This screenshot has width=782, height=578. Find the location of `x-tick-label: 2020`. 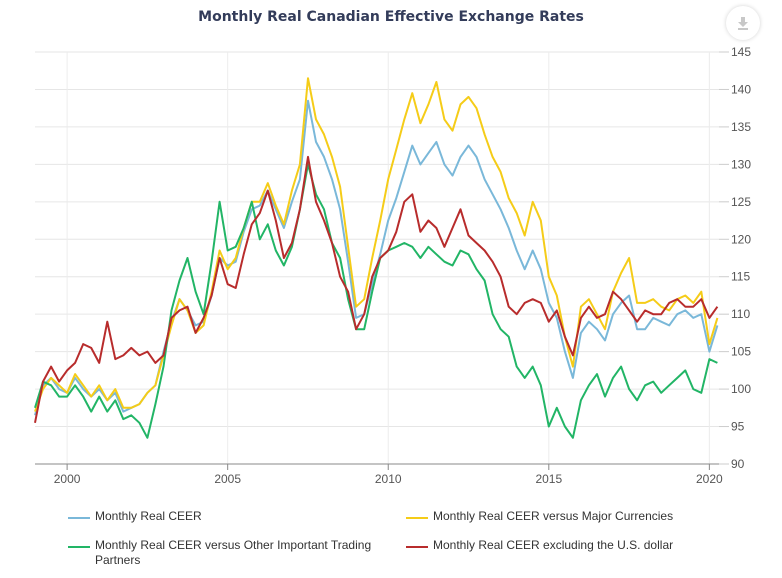

x-tick-label: 2020 is located at coordinates (709, 479).